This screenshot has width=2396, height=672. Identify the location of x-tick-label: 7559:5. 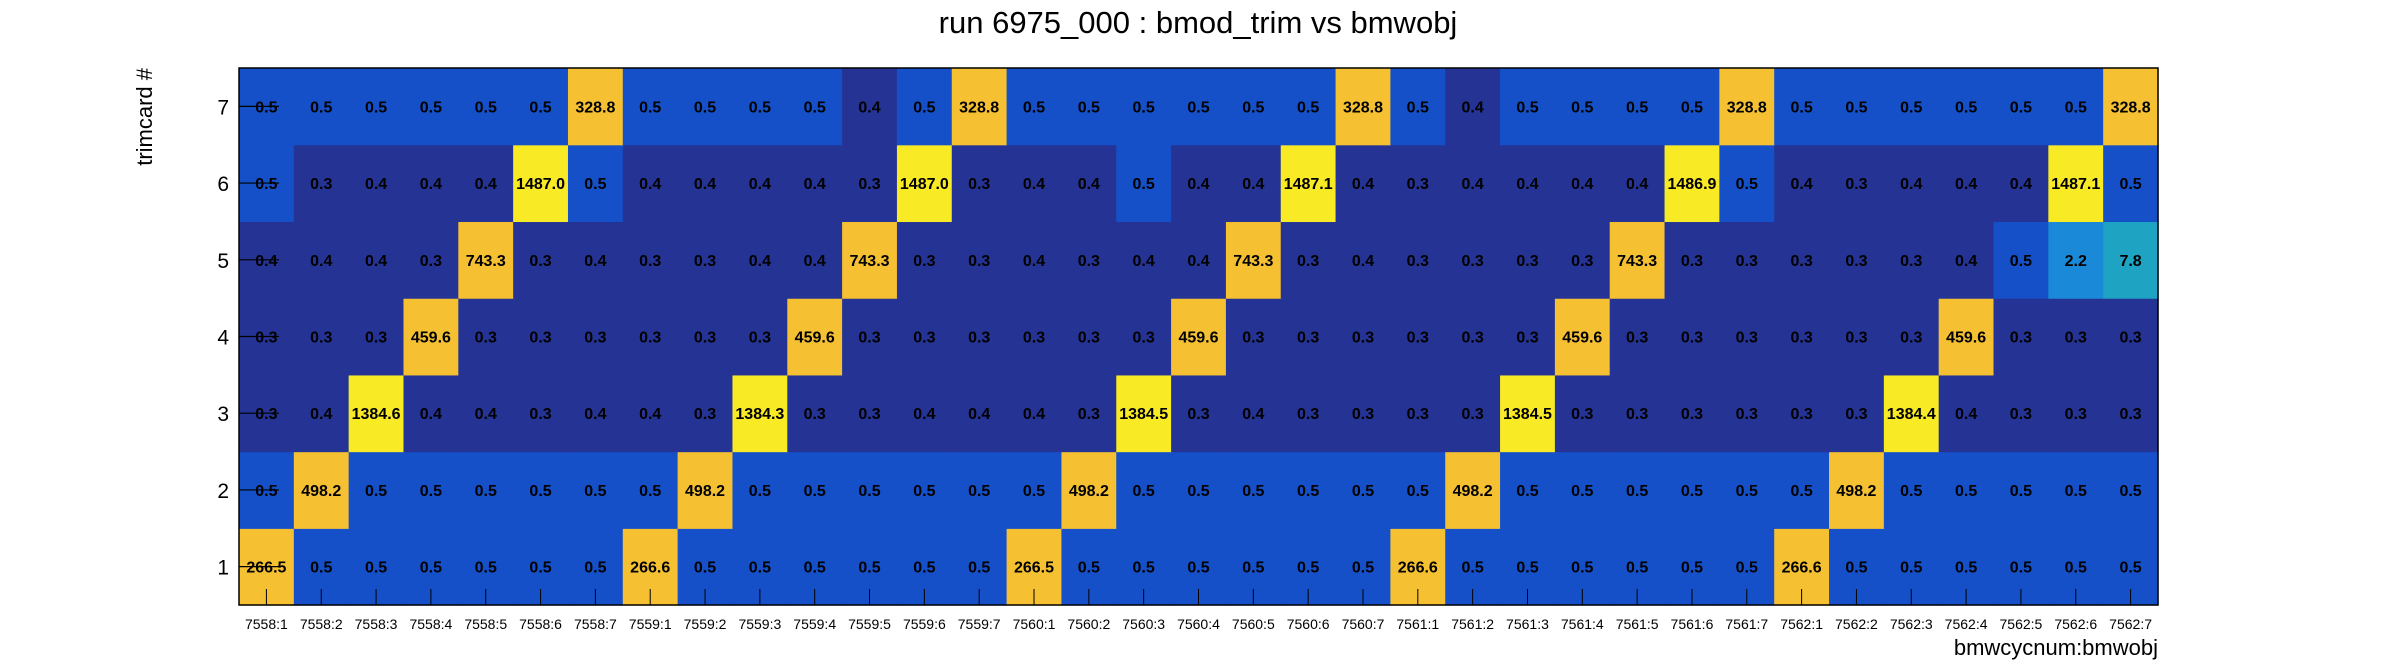
(869, 624).